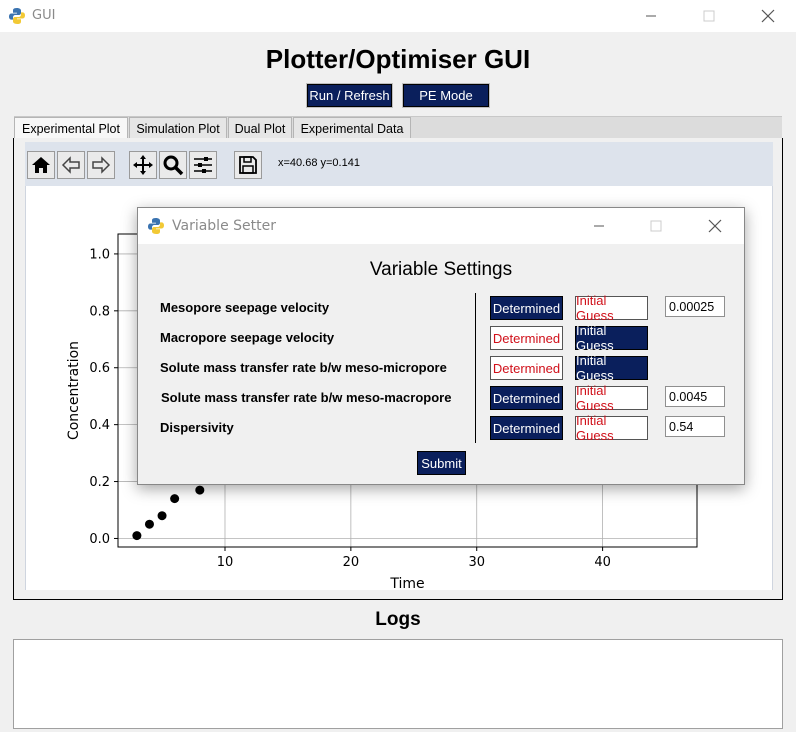  I want to click on x-tick-label: 30, so click(476, 562).